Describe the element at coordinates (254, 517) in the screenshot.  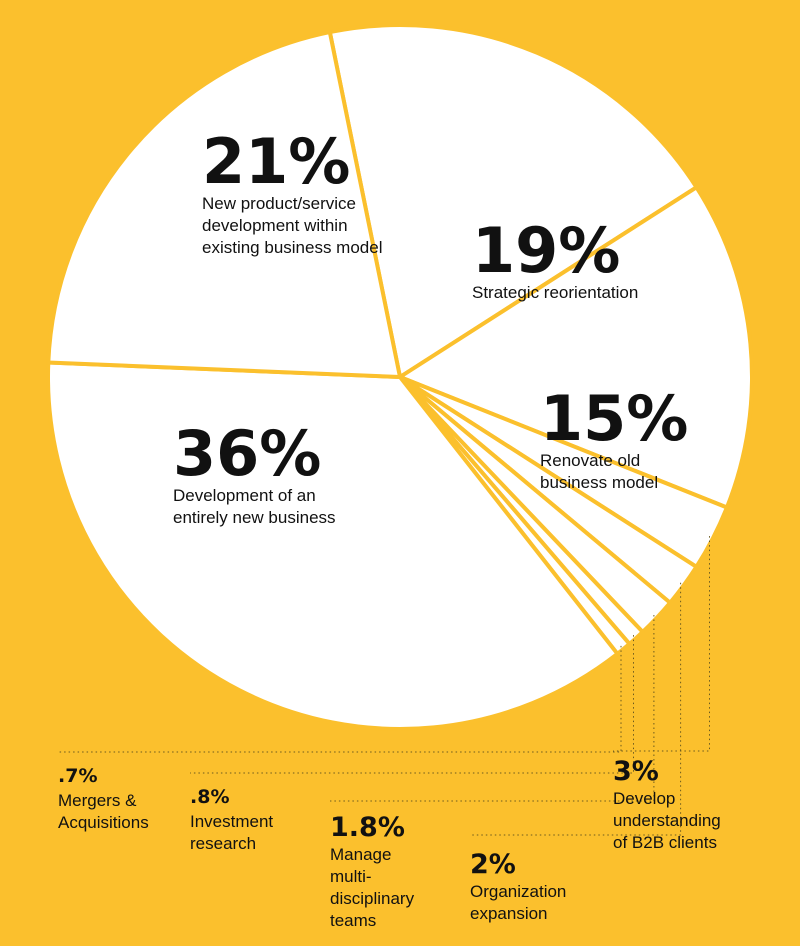
I see `slice-label-new-business-line-2: entirely new business` at that location.